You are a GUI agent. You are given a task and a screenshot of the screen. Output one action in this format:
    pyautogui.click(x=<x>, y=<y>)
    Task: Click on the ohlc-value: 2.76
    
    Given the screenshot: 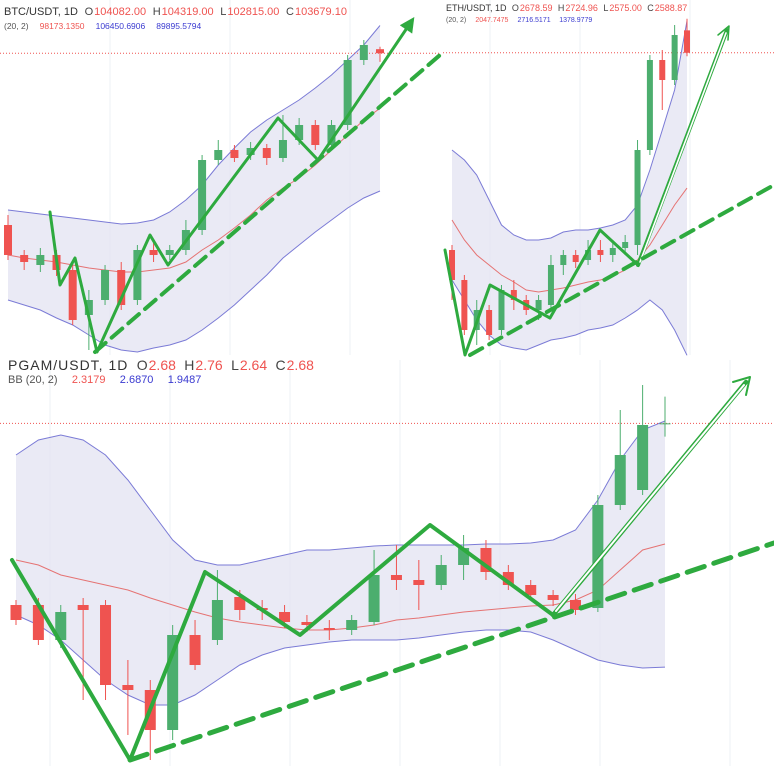 What is the action you would take?
    pyautogui.click(x=208, y=365)
    